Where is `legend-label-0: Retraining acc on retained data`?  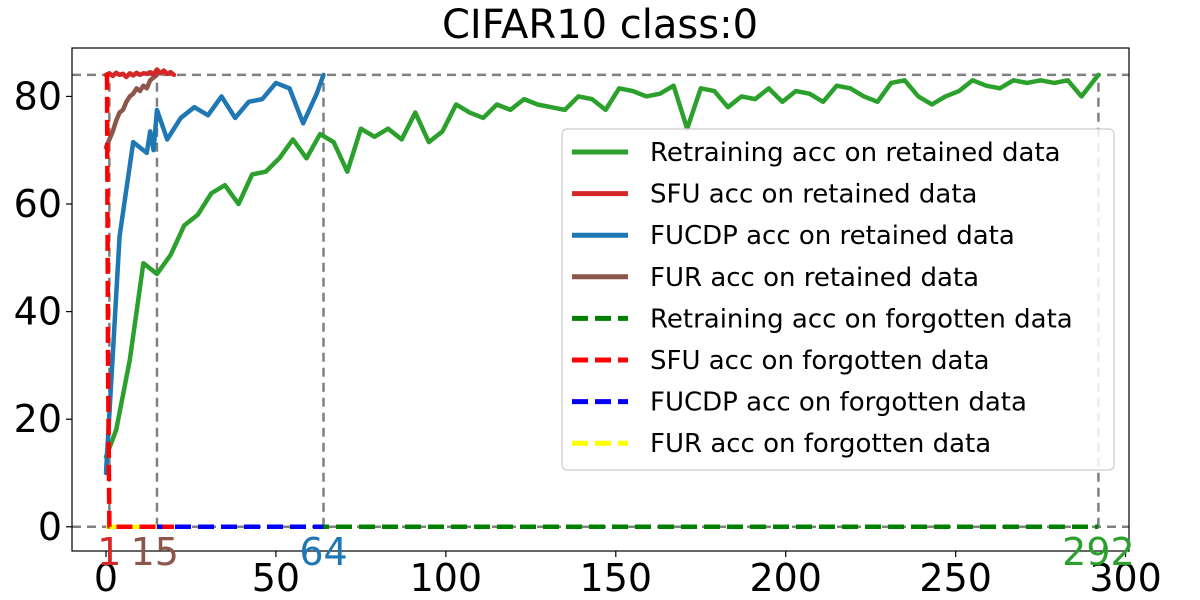 legend-label-0: Retraining acc on retained data is located at coordinates (855, 153).